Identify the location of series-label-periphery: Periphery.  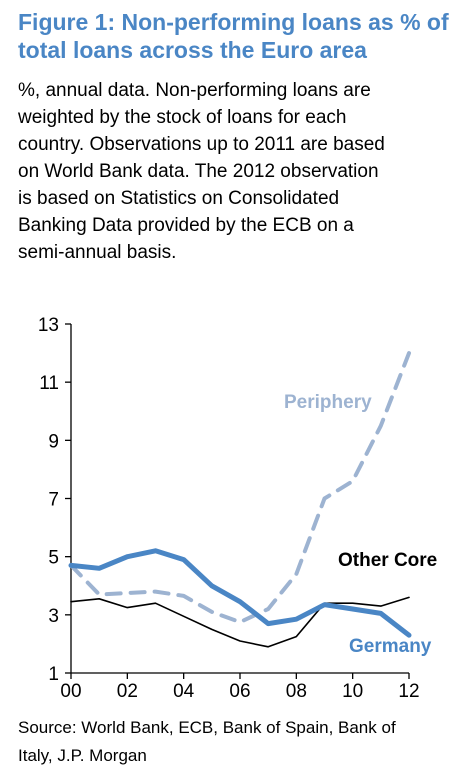
(328, 402).